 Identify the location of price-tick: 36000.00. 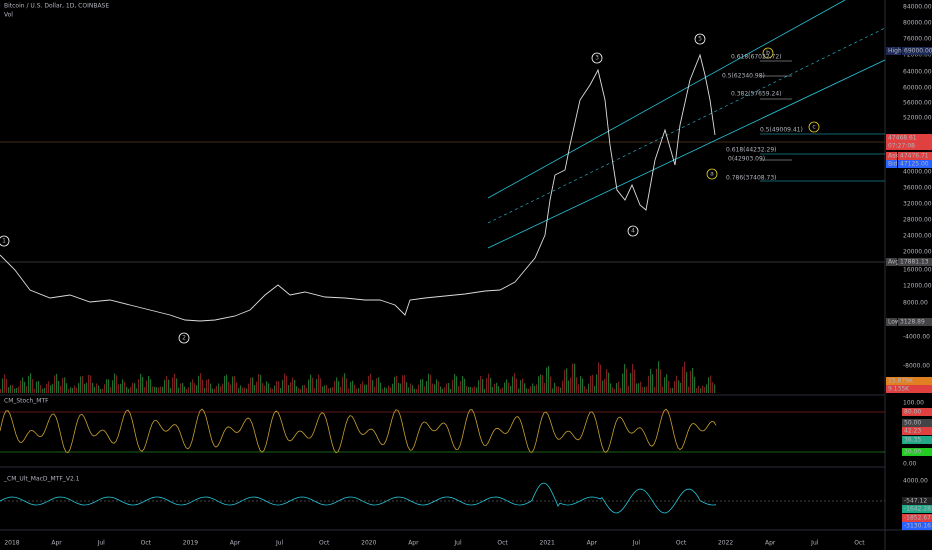
(917, 188).